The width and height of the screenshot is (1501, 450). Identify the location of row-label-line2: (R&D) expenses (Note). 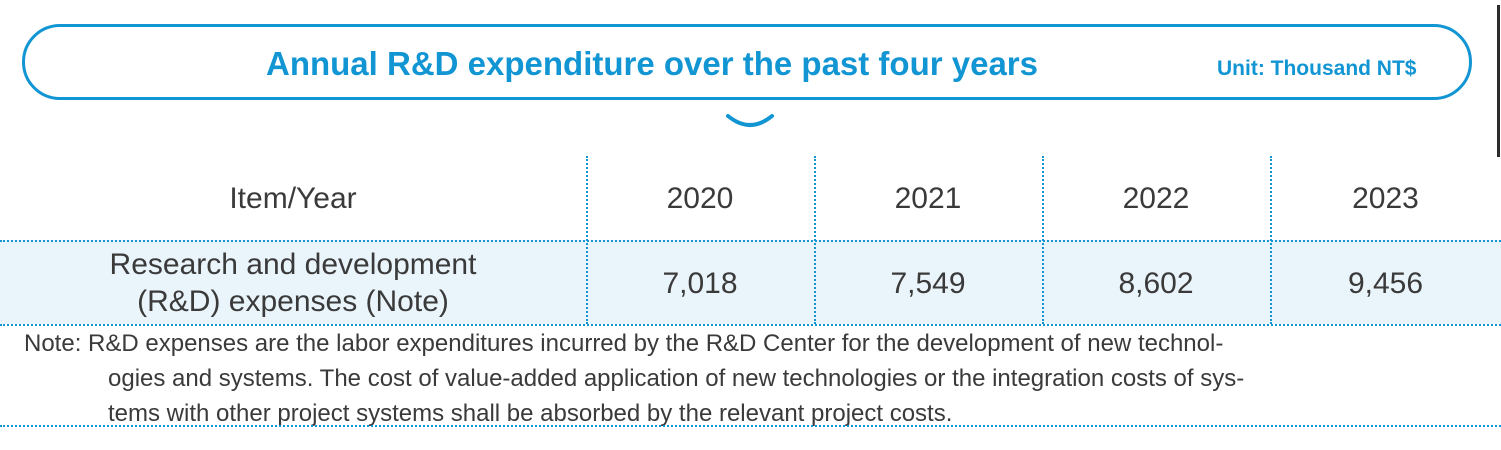
(293, 301).